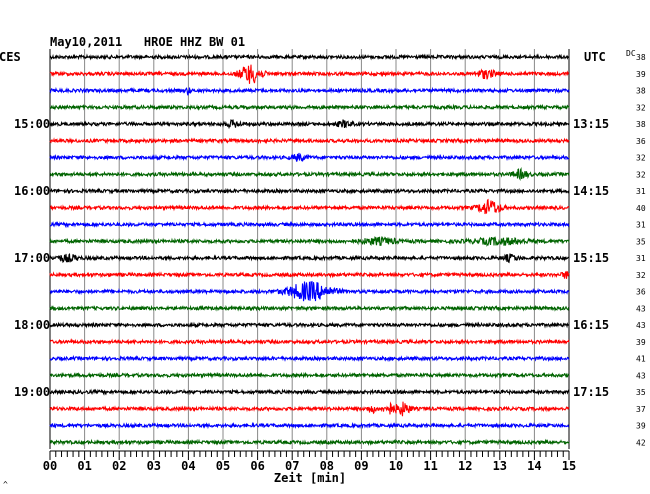 This screenshot has height=494, width=650. I want to click on x-tick-label: 08, so click(327, 466).